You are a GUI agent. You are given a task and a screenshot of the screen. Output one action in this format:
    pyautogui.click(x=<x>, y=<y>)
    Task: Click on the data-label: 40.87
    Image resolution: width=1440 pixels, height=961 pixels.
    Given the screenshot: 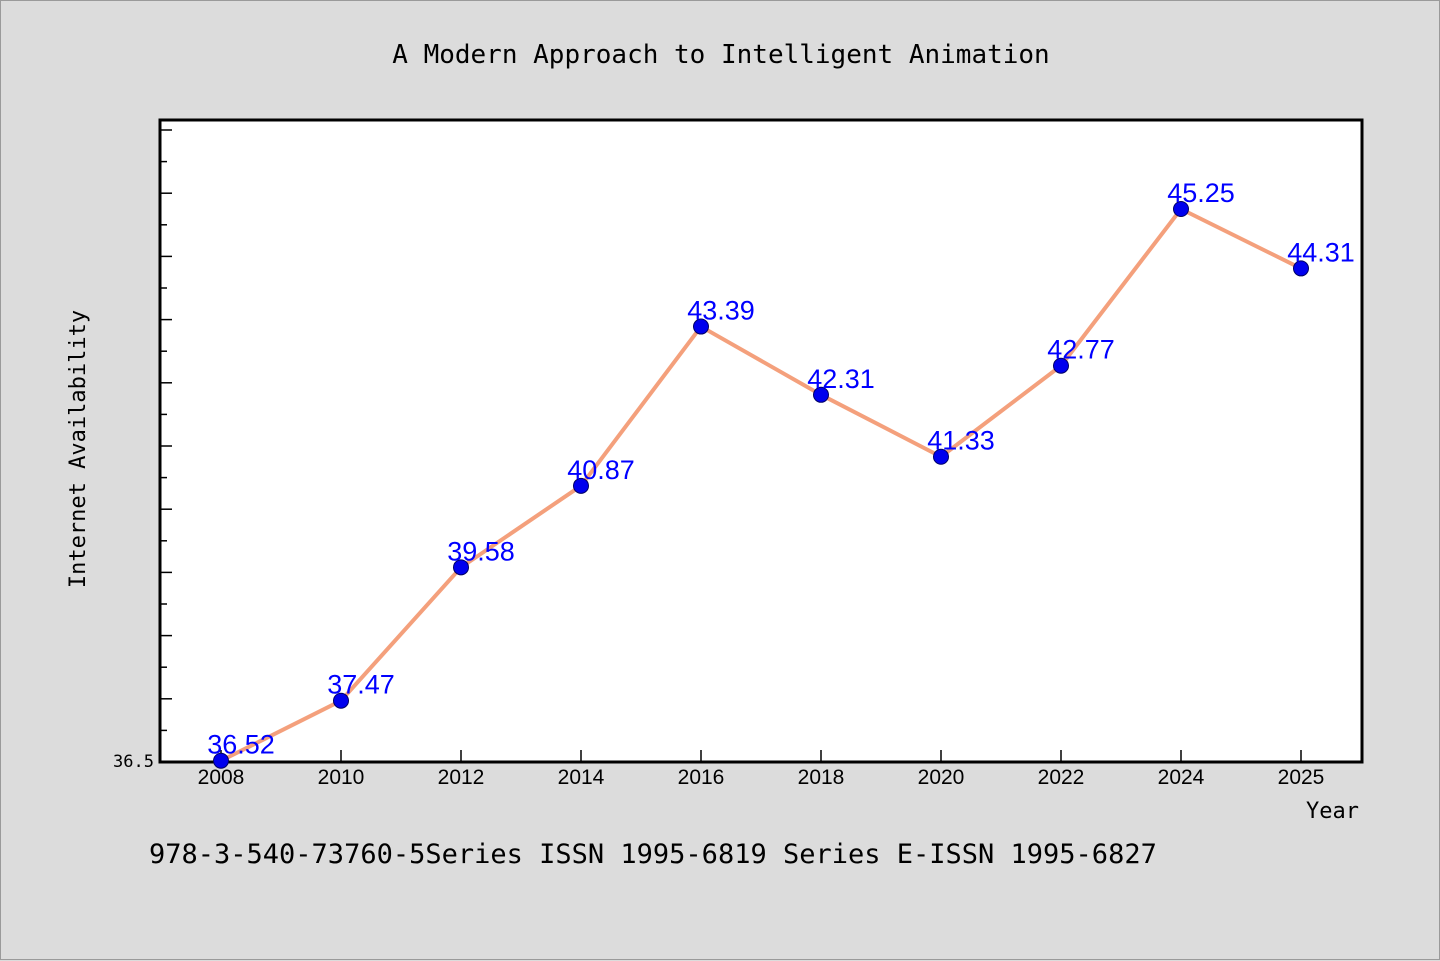 What is the action you would take?
    pyautogui.click(x=601, y=470)
    